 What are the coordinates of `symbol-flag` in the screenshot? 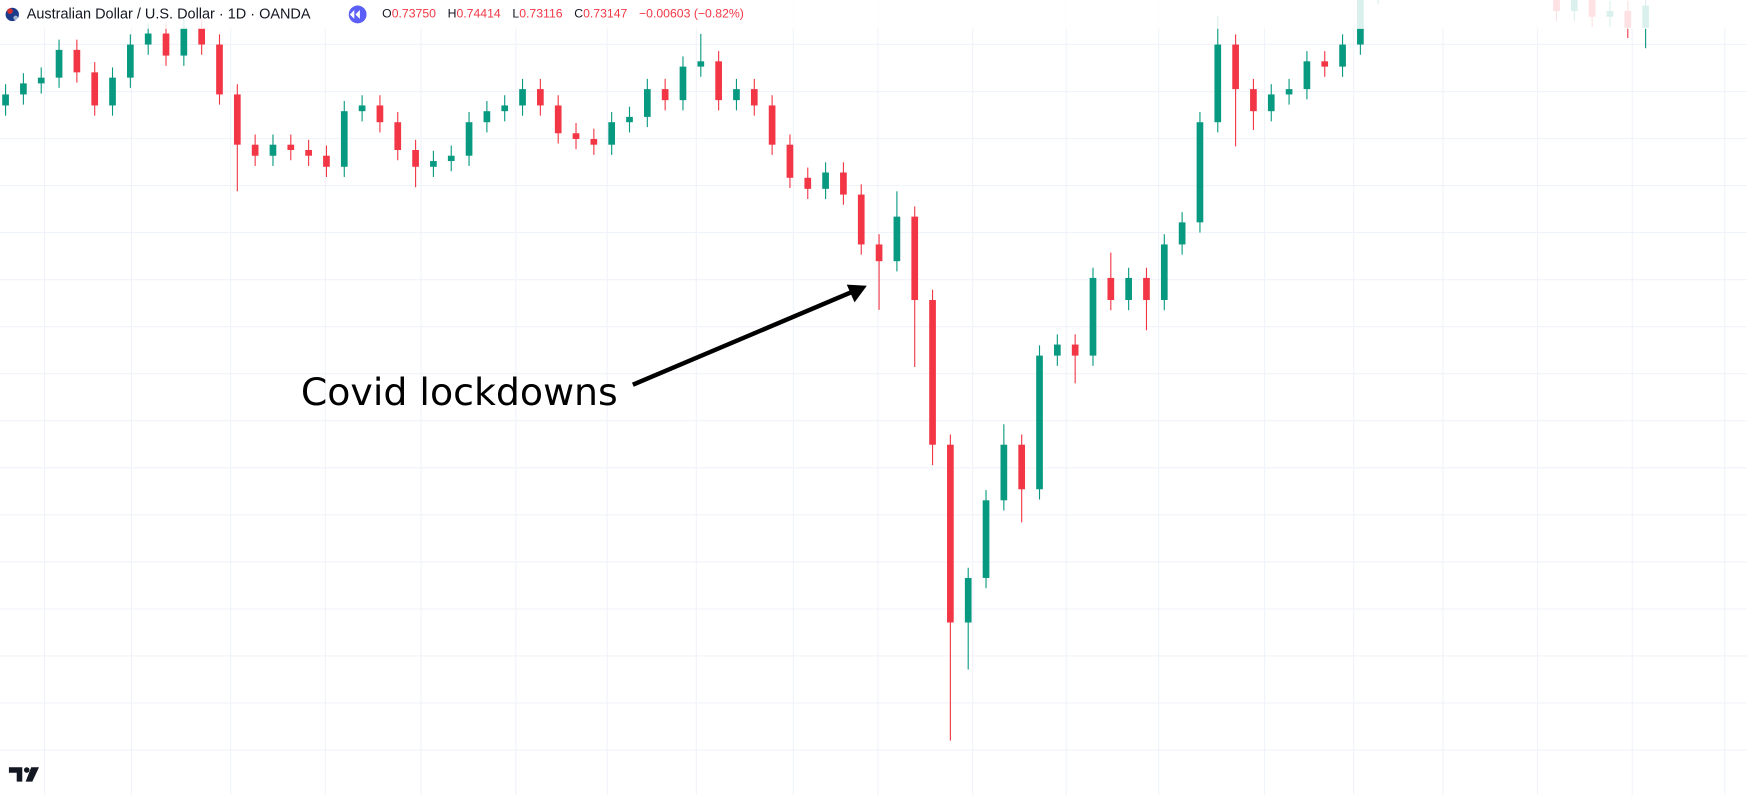 It's located at (12, 14).